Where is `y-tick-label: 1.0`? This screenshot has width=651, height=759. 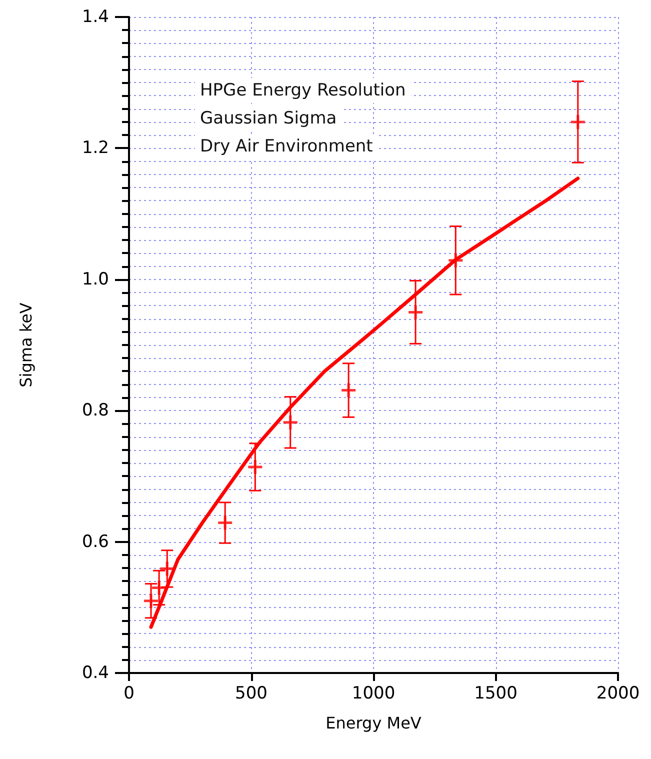 y-tick-label: 1.0 is located at coordinates (95, 279).